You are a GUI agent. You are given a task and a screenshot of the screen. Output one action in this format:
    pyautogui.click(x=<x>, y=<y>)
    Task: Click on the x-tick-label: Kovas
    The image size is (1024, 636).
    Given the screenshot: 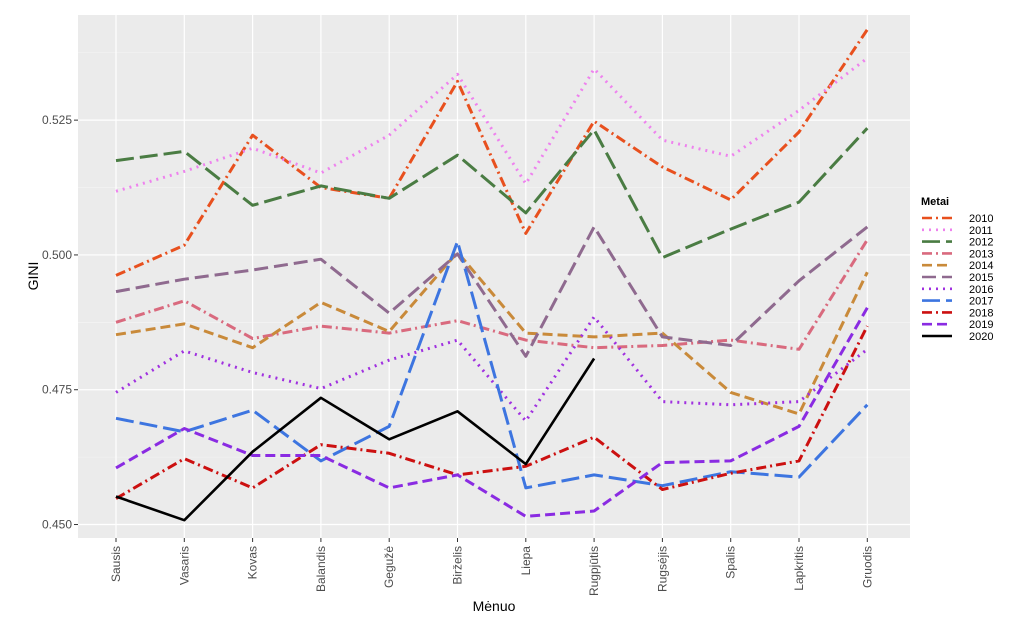 What is the action you would take?
    pyautogui.click(x=253, y=562)
    